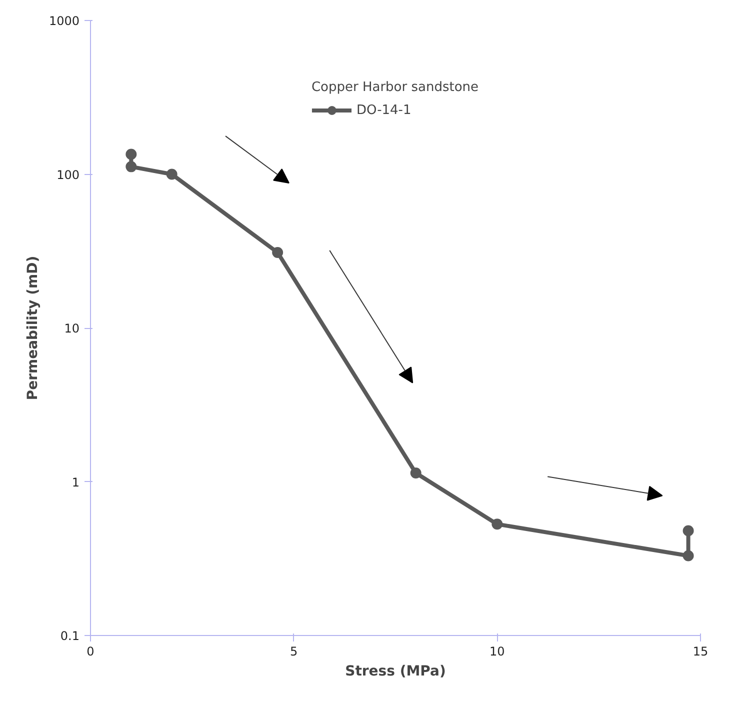  What do you see at coordinates (32, 328) in the screenshot?
I see `y-axis-title: Permeability (mD)` at bounding box center [32, 328].